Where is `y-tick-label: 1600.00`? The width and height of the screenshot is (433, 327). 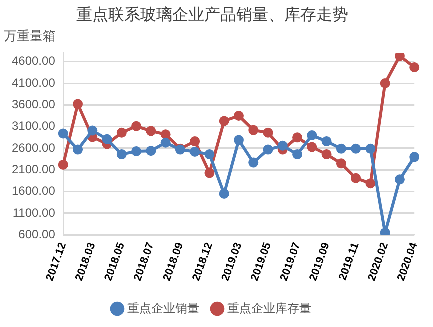
y-tick-label: 1600.00 is located at coordinates (34, 191).